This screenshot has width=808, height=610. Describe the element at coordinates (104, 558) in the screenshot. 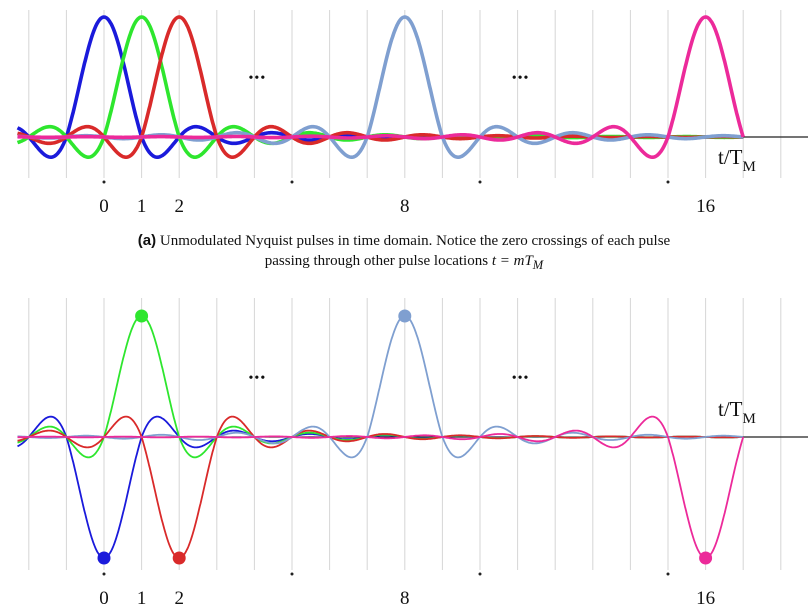

I see `blue-peak-marker` at that location.